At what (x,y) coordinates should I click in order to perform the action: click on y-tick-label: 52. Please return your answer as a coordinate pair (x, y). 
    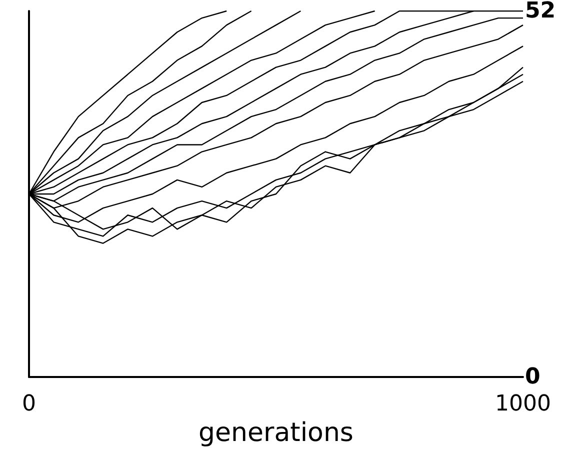
    Looking at the image, I should click on (540, 12).